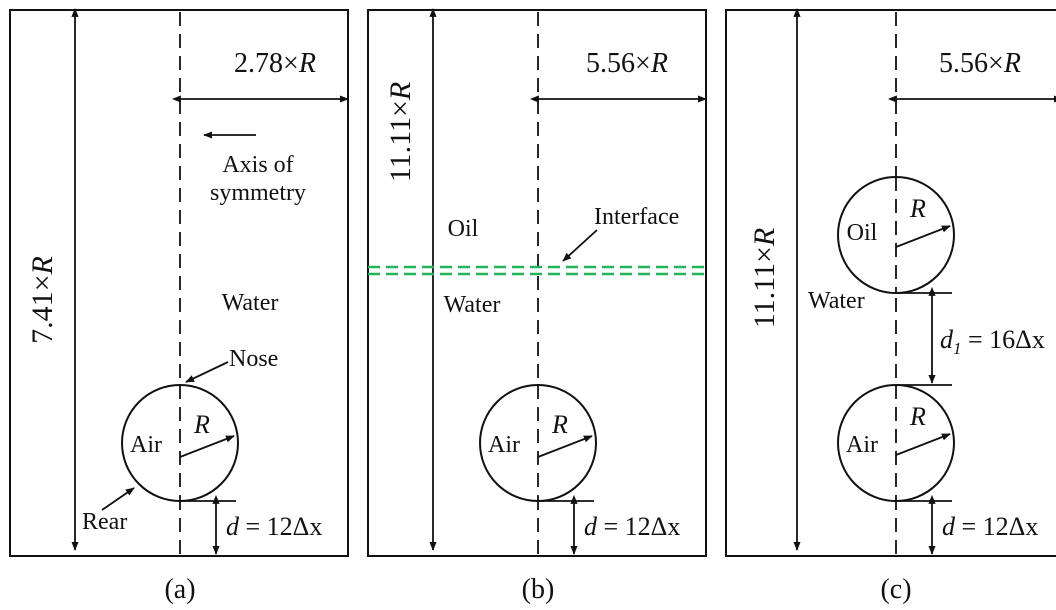  Describe the element at coordinates (472, 305) in the screenshot. I see `lower-fluid-label-b: Water` at that location.